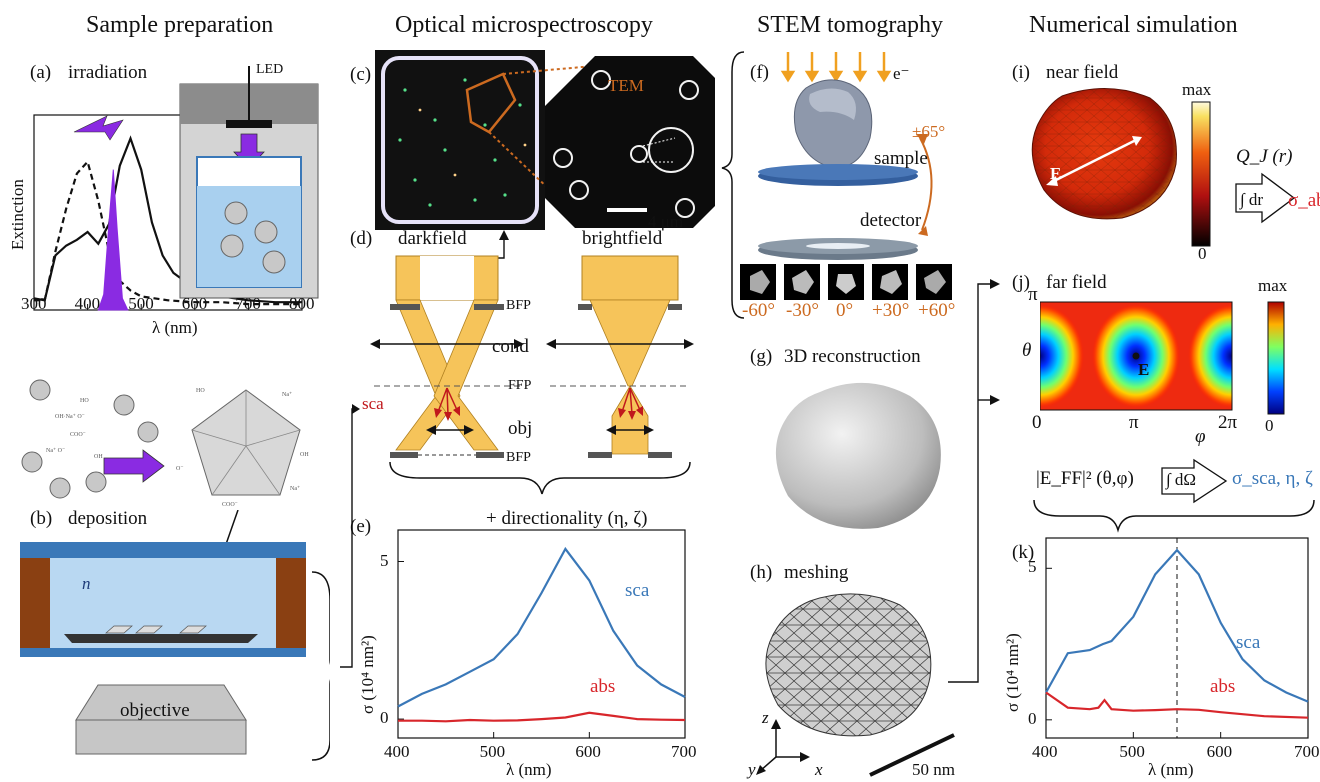 The width and height of the screenshot is (1320, 782). I want to click on tilt-angle-label: +60°, so click(937, 310).